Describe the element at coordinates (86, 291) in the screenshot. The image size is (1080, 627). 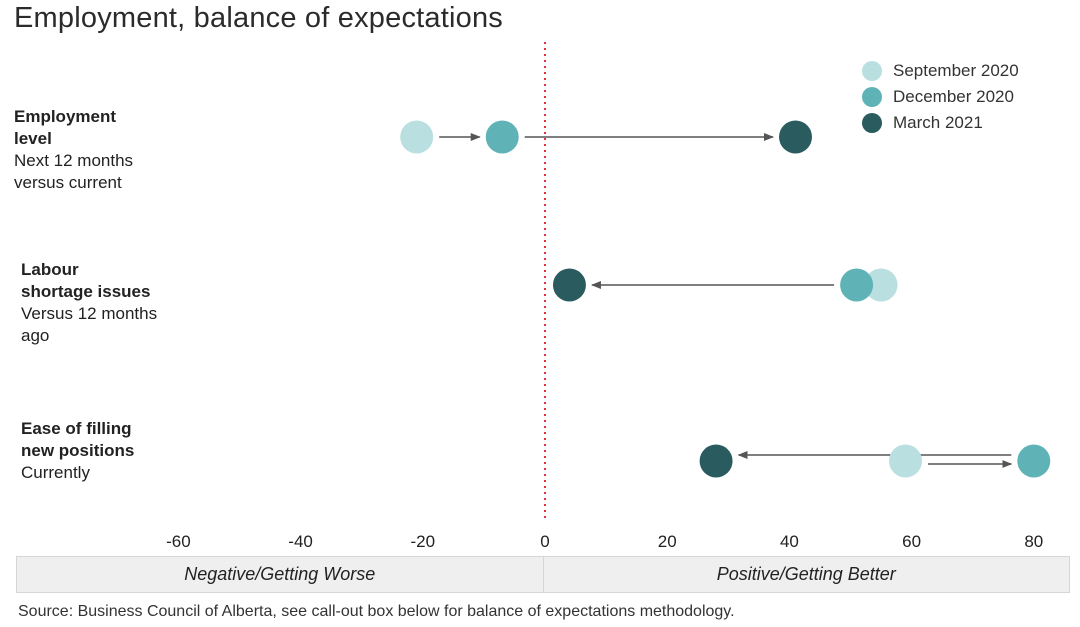
I see `category-head-line: shortage issues` at that location.